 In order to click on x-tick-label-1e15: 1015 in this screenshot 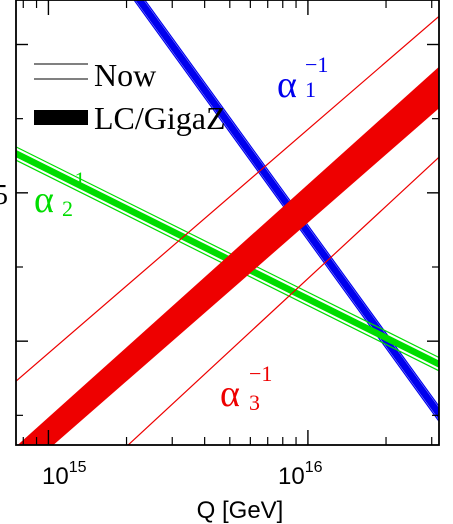, I will do `click(64, 474)`.